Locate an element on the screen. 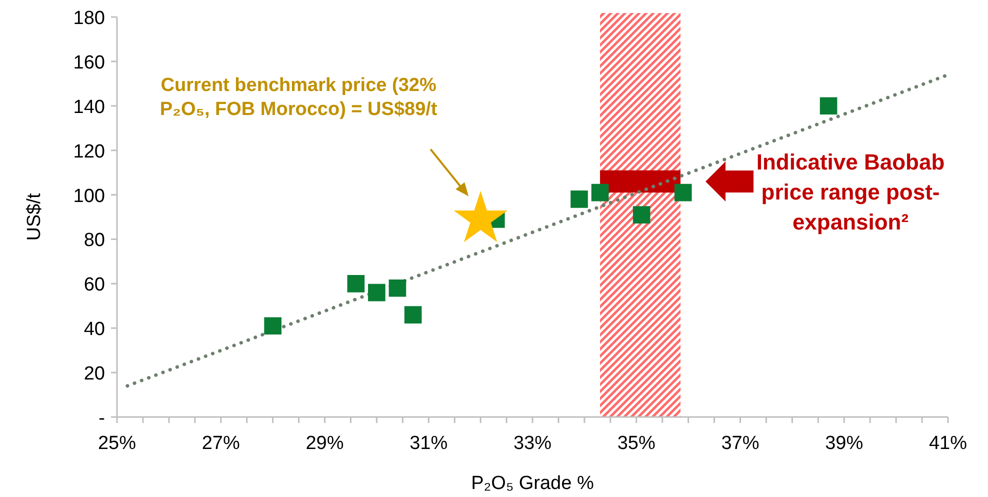 The height and width of the screenshot is (497, 988). y-tick-label: - is located at coordinates (101, 418).